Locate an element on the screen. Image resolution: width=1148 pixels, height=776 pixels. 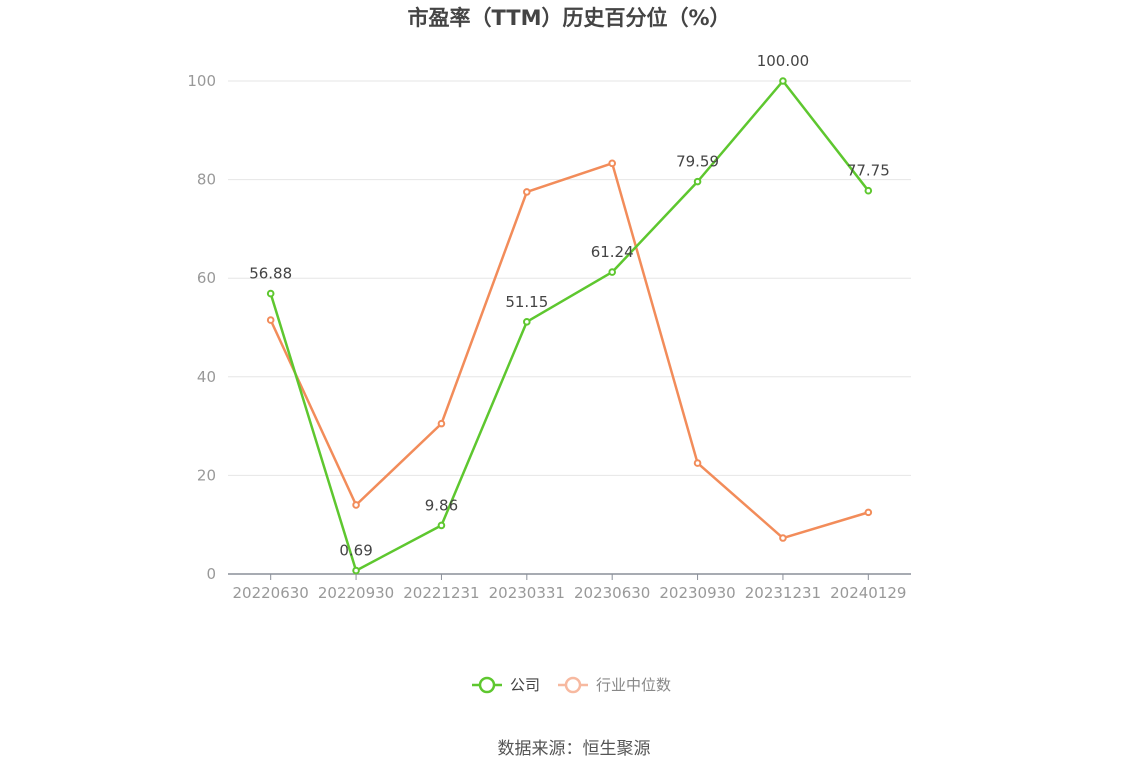
x-tick-label: 20221231 is located at coordinates (441, 593).